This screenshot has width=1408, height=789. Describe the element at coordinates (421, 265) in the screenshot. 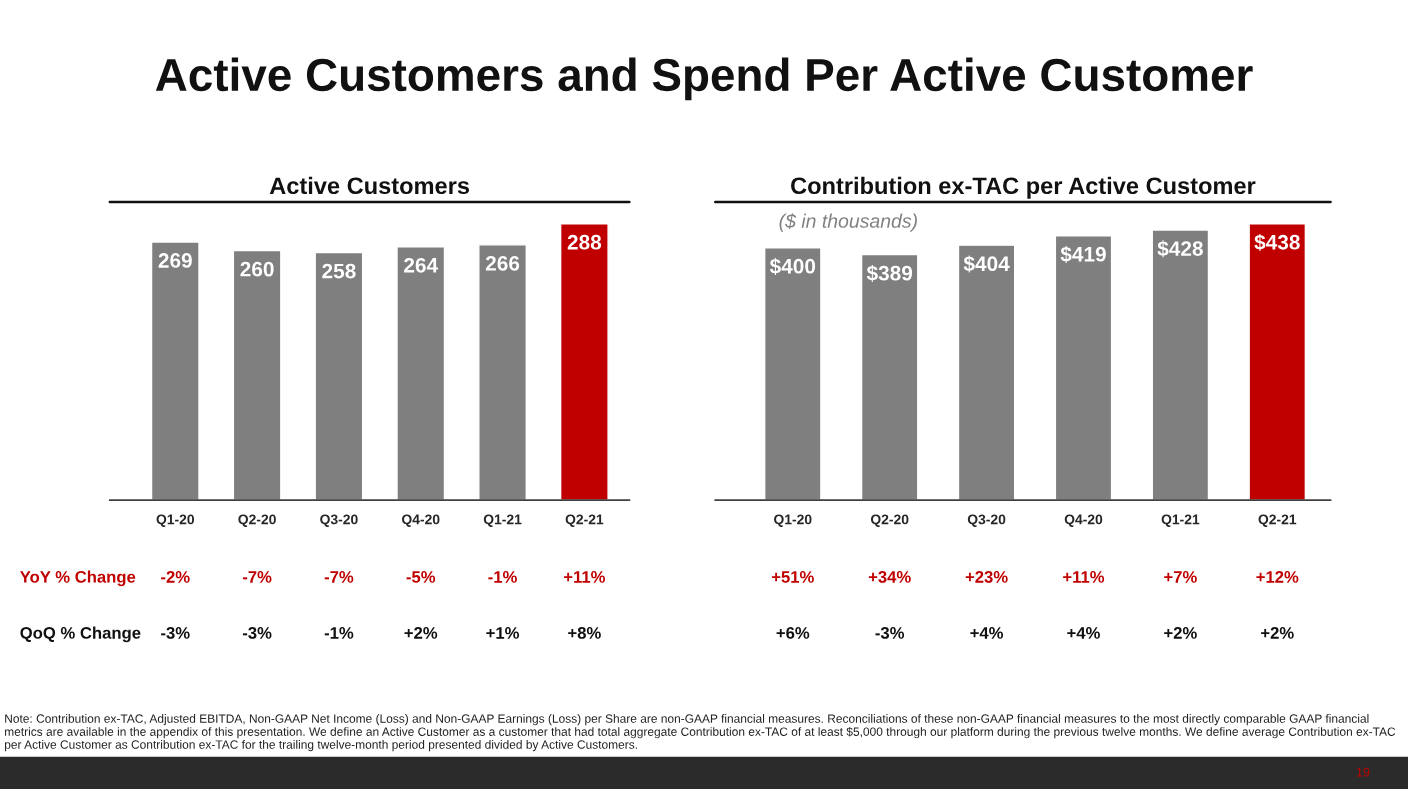

I see `data-label: 264` at that location.